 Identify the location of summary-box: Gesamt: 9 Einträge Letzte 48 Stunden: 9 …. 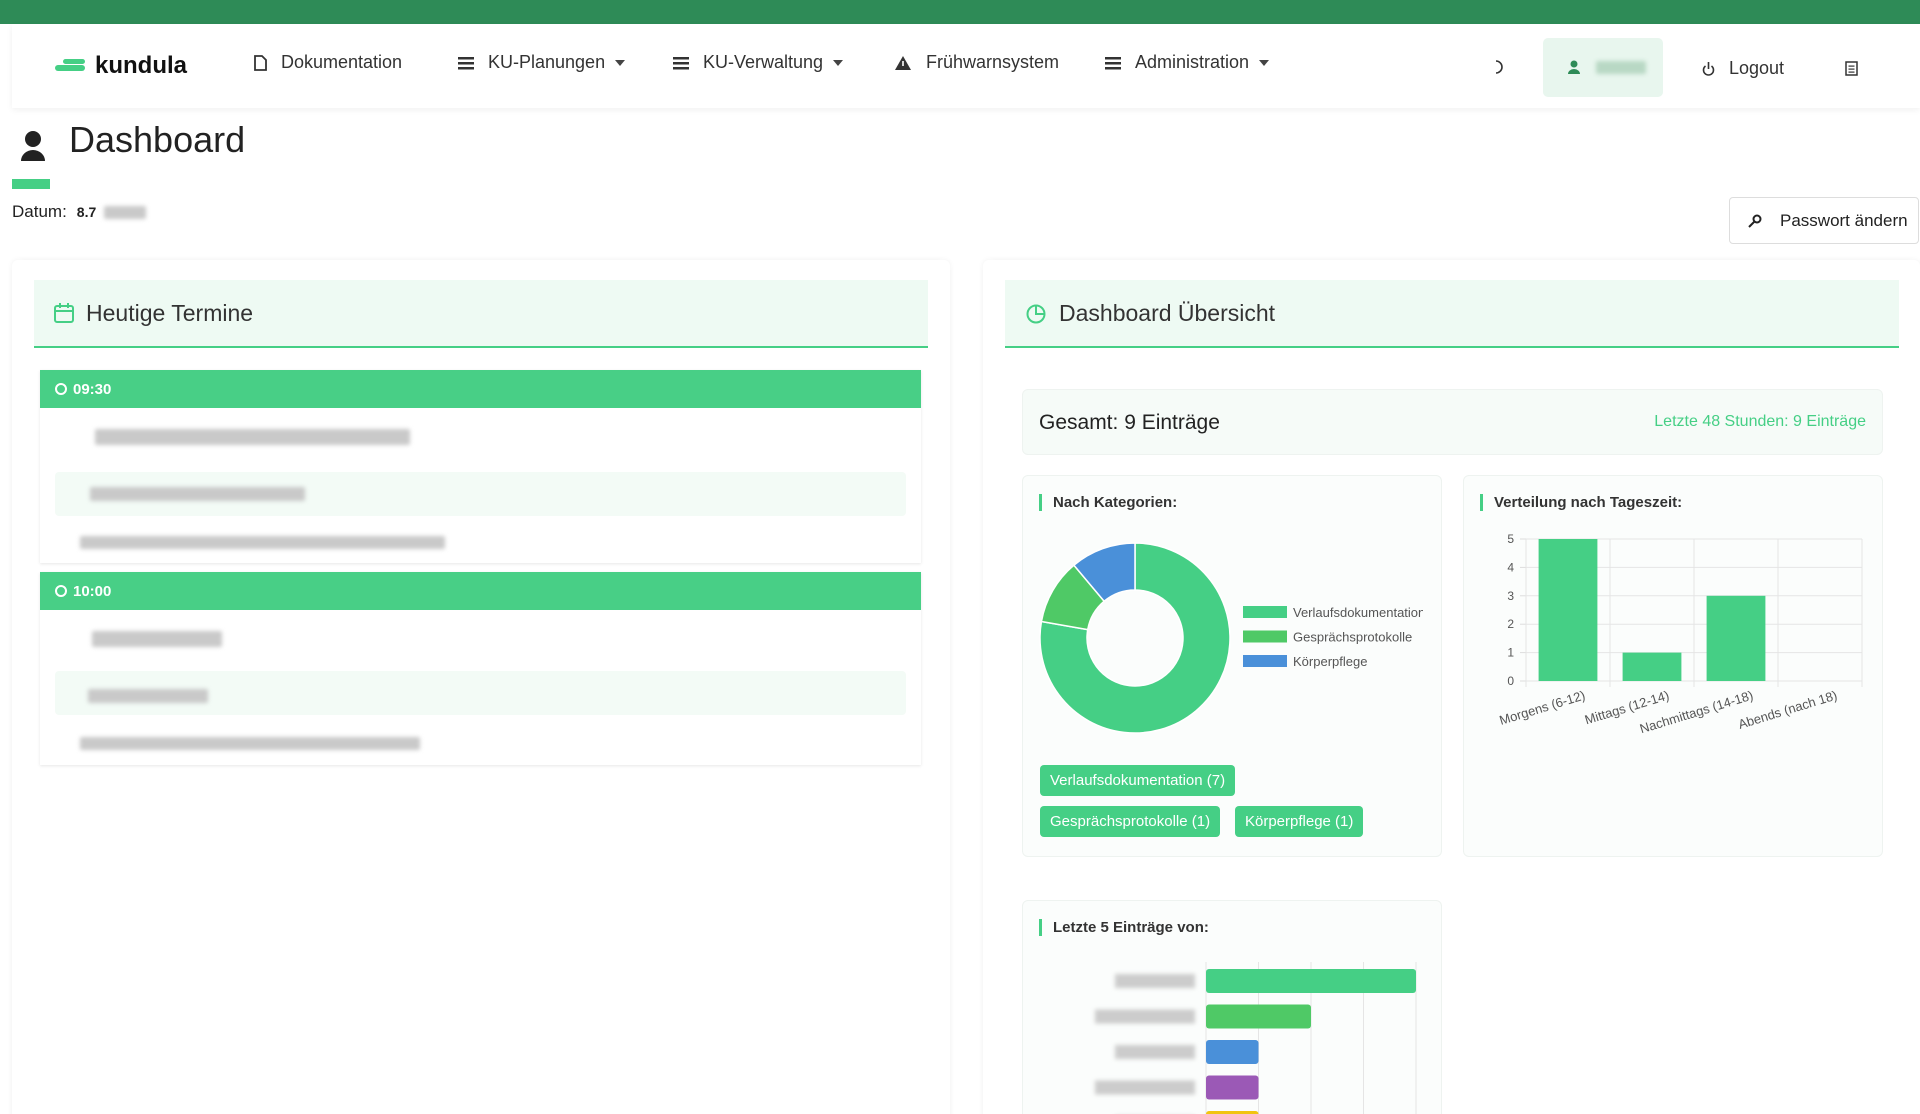
(1452, 422).